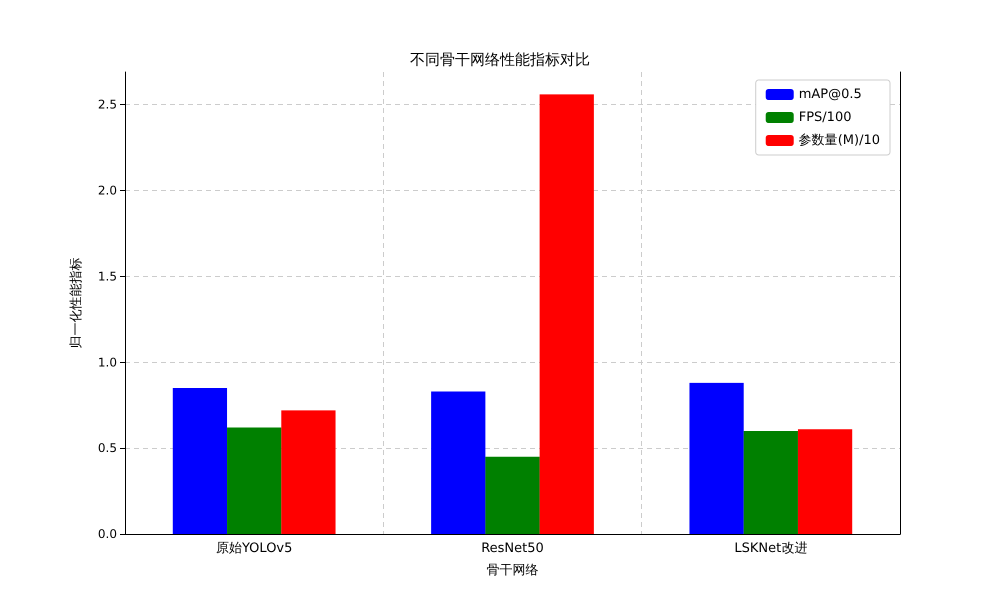 Image resolution: width=1000 pixels, height=600 pixels. I want to click on y-tick-label: 1.0, so click(107, 362).